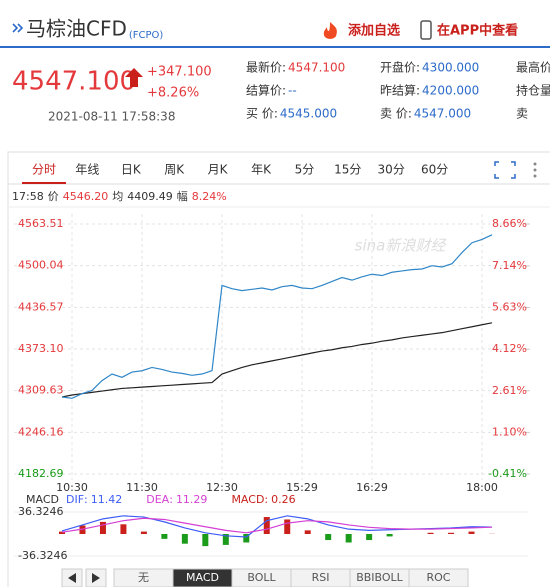  What do you see at coordinates (134, 77) in the screenshot?
I see `up-arrow` at bounding box center [134, 77].